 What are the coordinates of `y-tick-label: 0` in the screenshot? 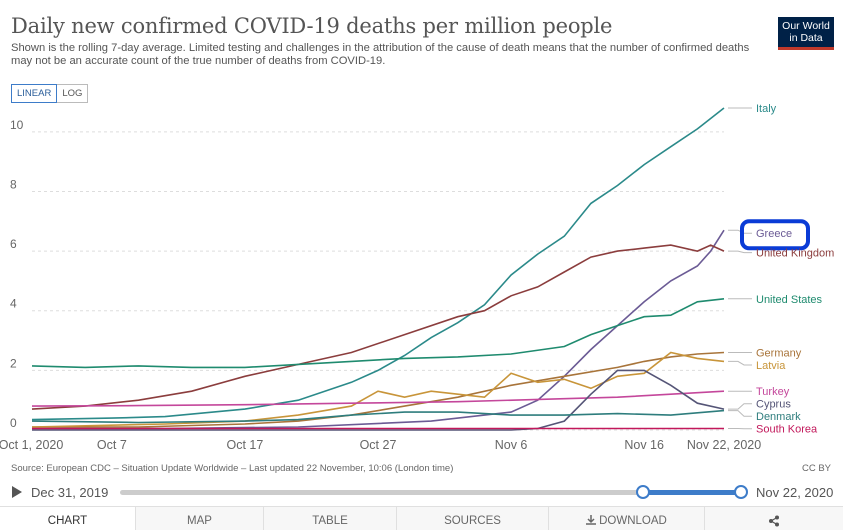 It's located at (13, 423).